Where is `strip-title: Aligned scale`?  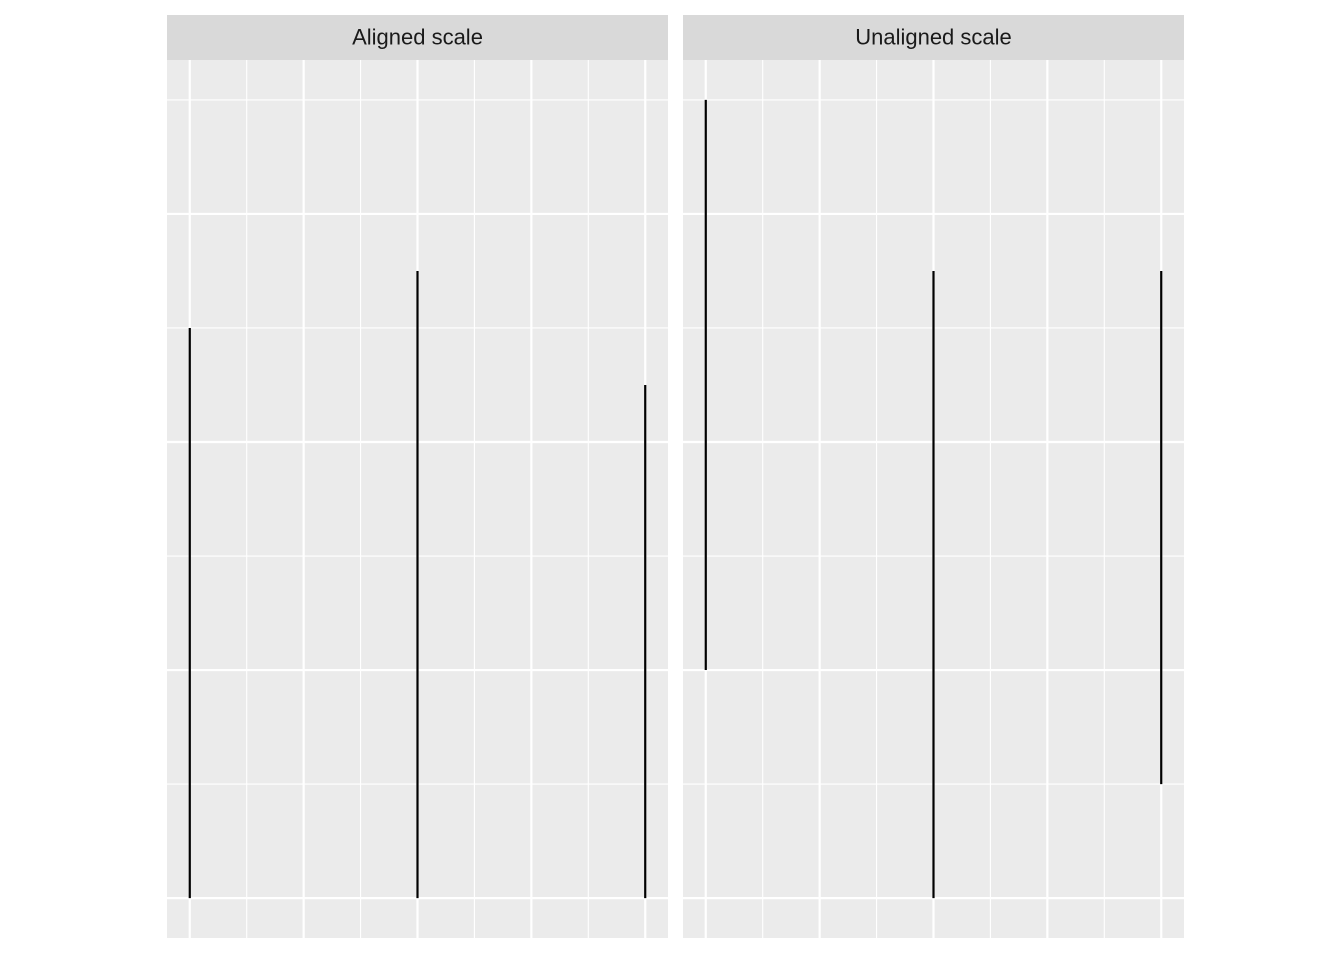 strip-title: Aligned scale is located at coordinates (417, 36).